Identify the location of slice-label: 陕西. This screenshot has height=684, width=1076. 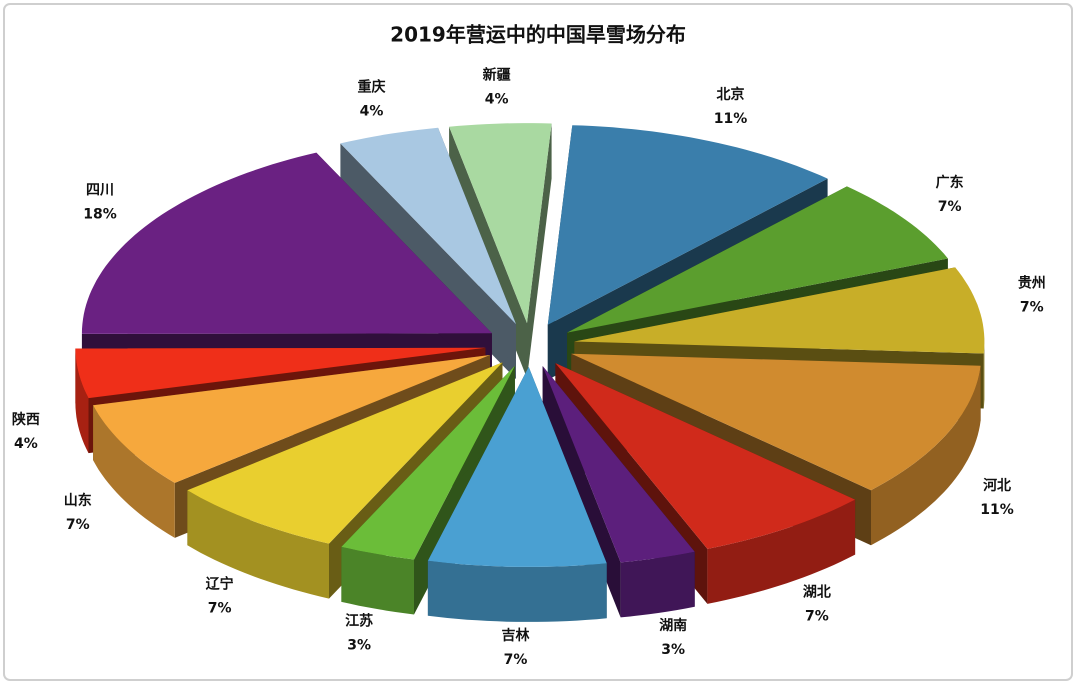
(26, 419).